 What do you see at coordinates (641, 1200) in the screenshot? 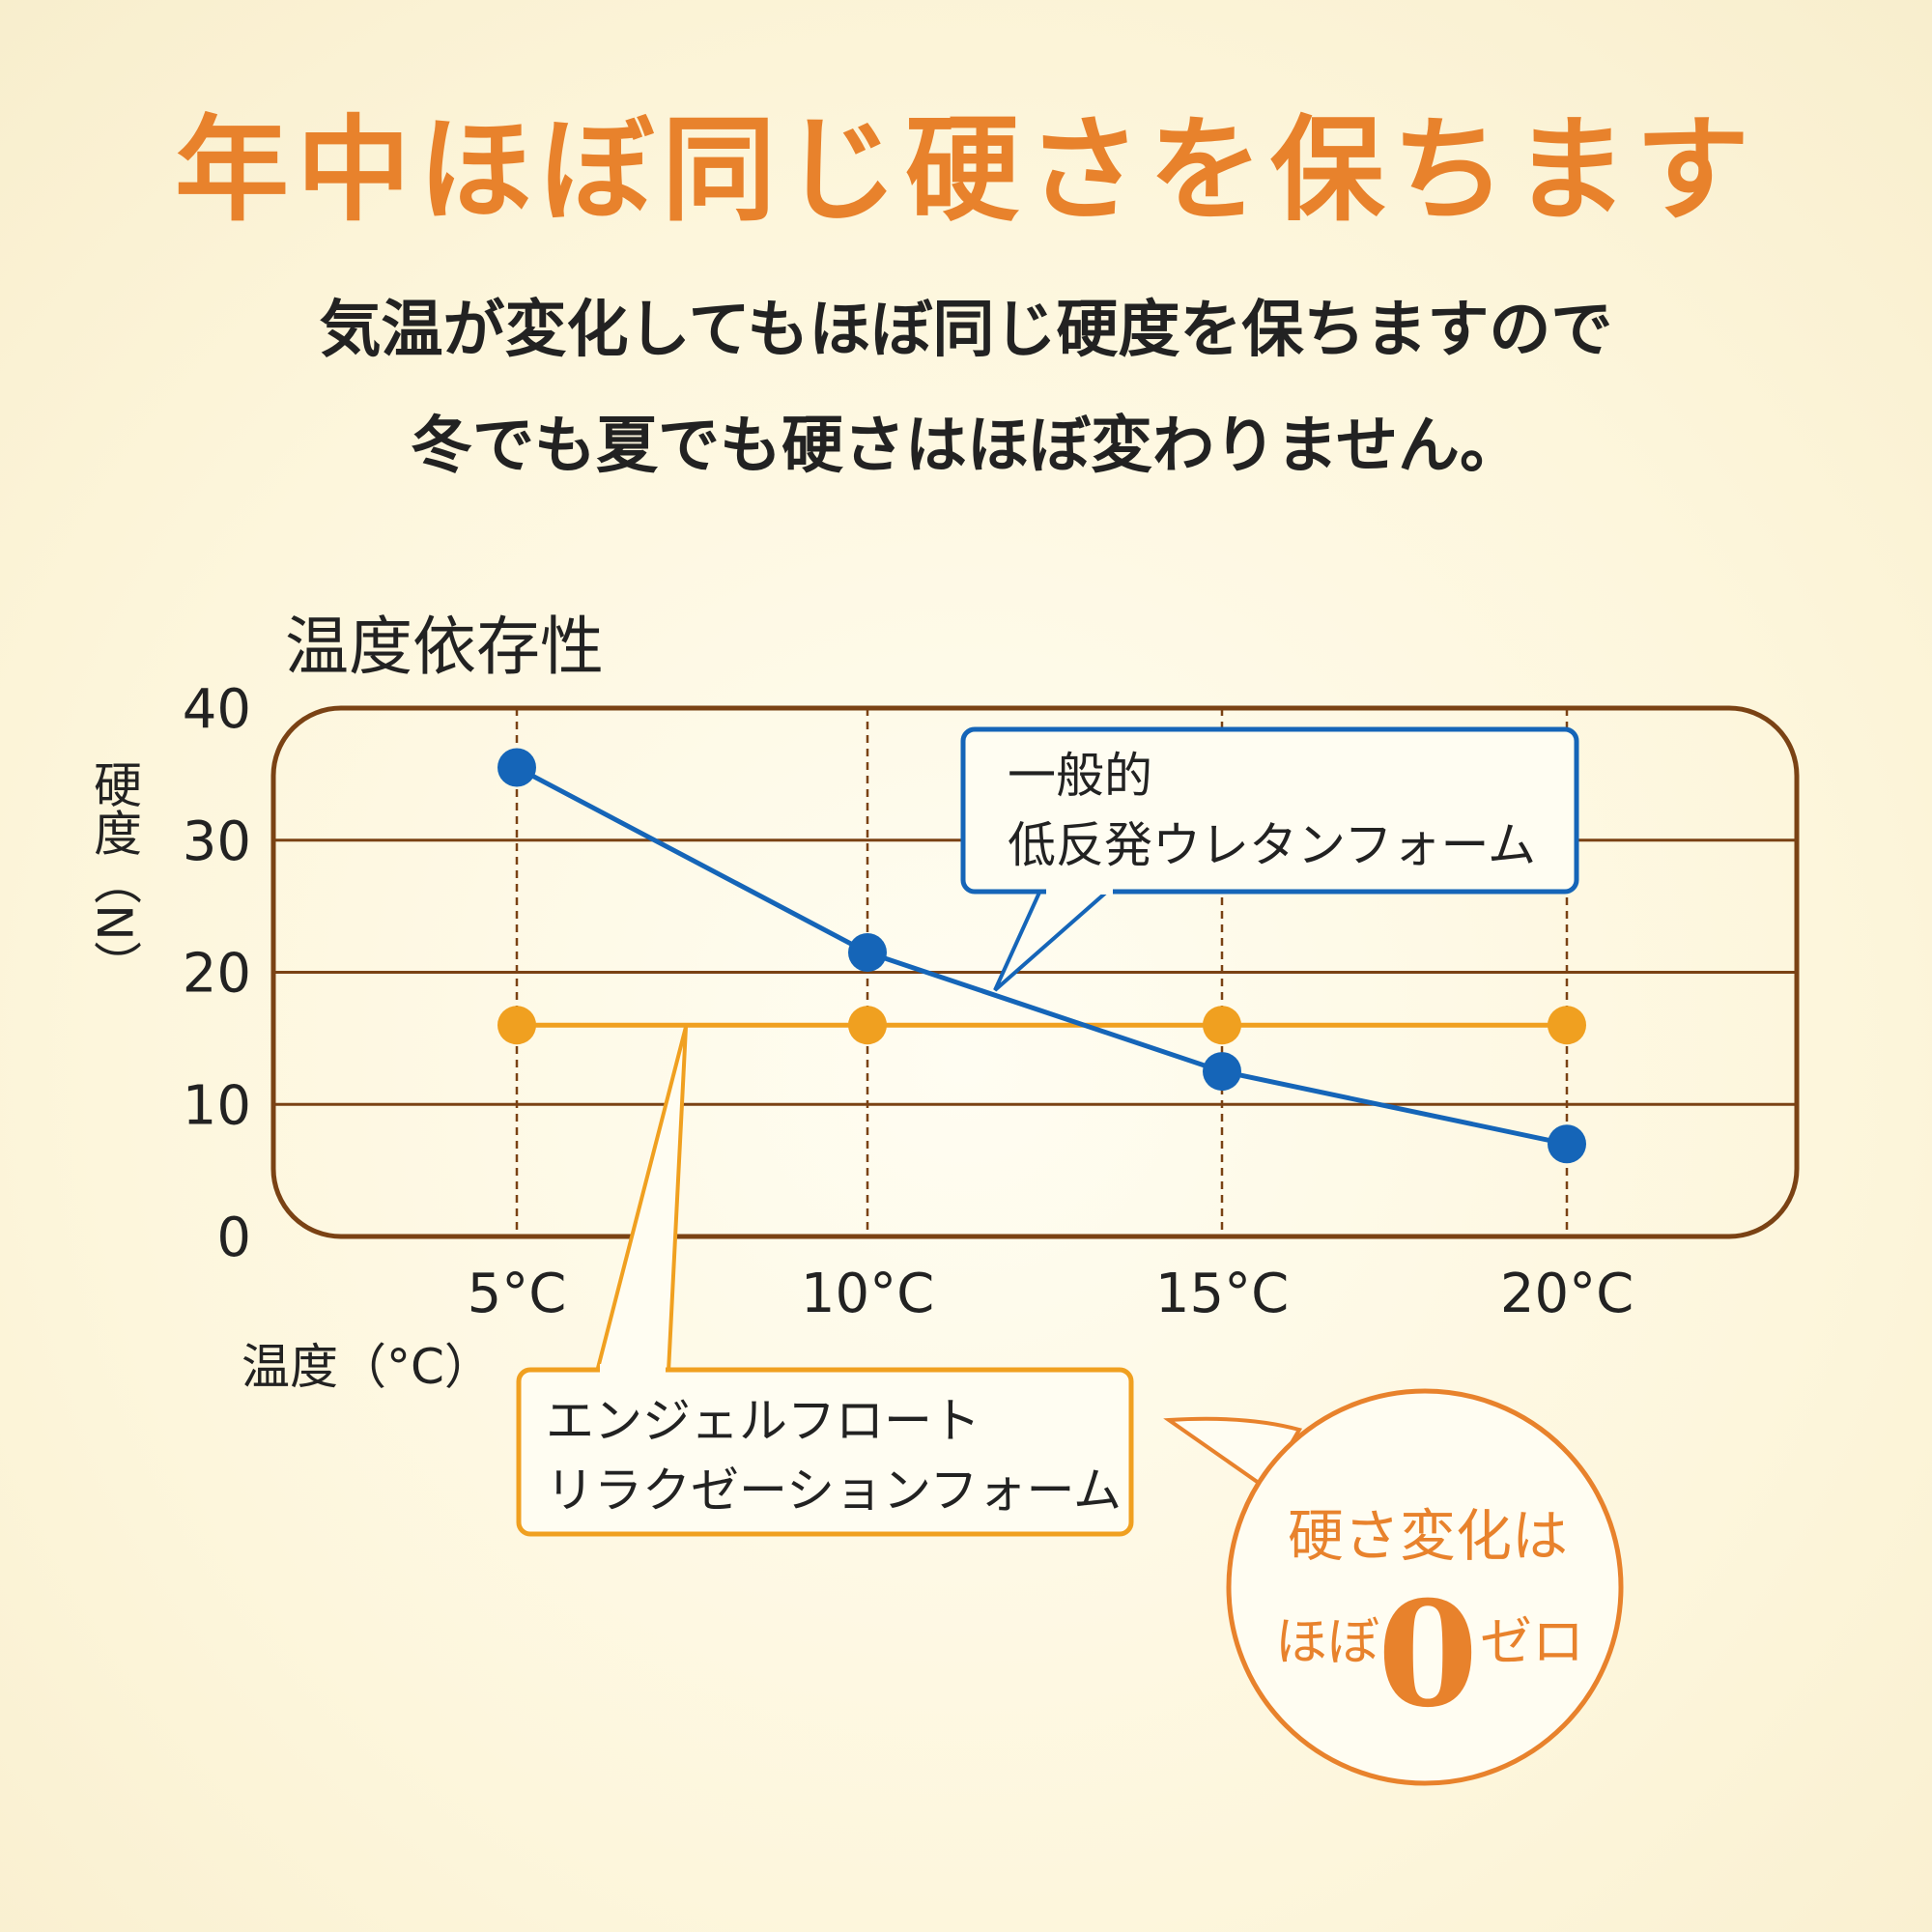
I see `callout-angel-pointer` at bounding box center [641, 1200].